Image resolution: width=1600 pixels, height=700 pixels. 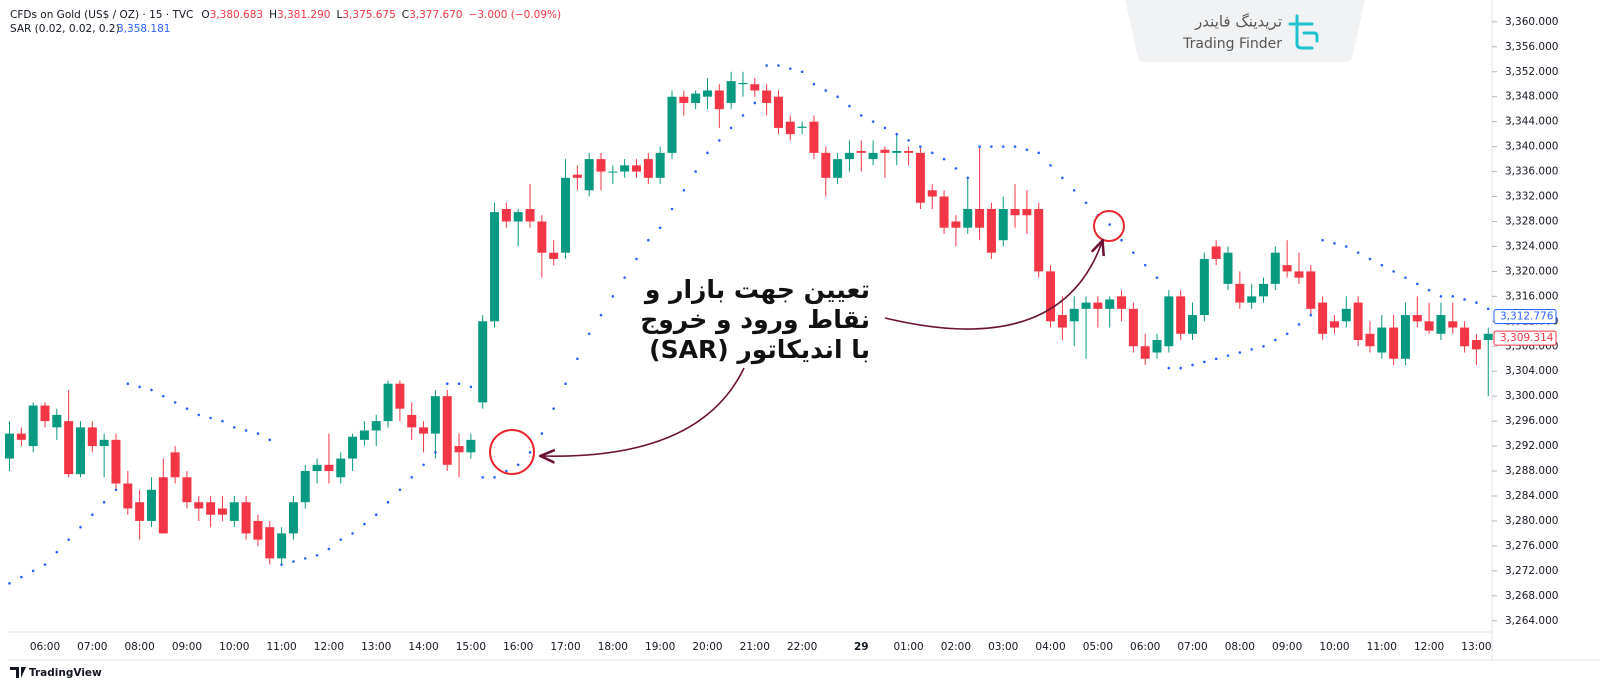 What do you see at coordinates (1531, 271) in the screenshot?
I see `y-tick-label: 3,320.000` at bounding box center [1531, 271].